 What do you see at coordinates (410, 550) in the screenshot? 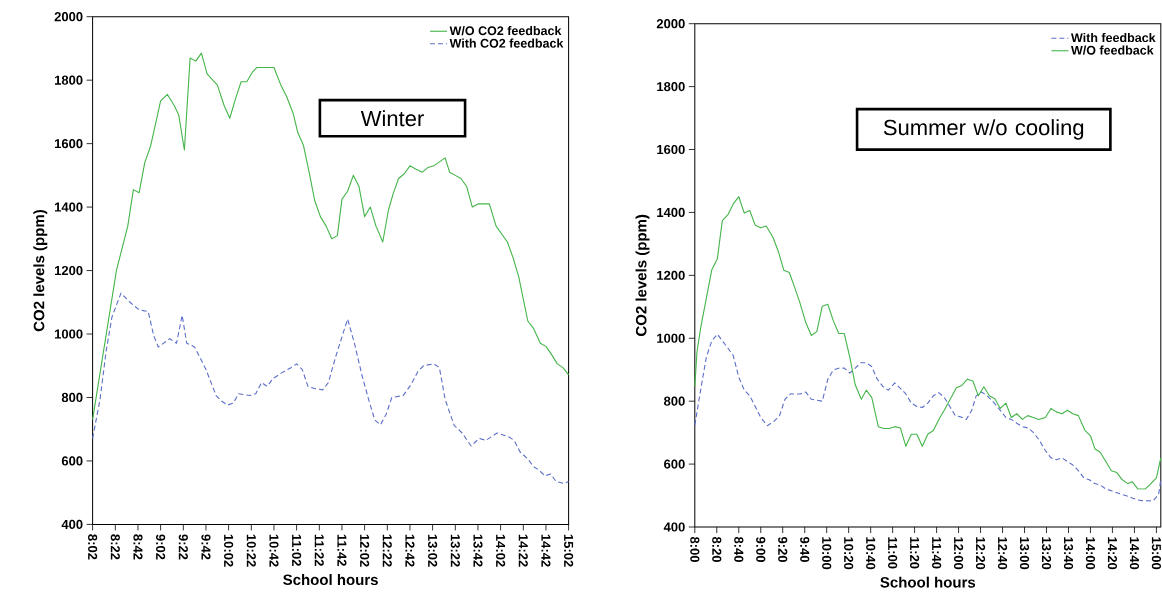
I see `x-tick-label: 12:42` at bounding box center [410, 550].